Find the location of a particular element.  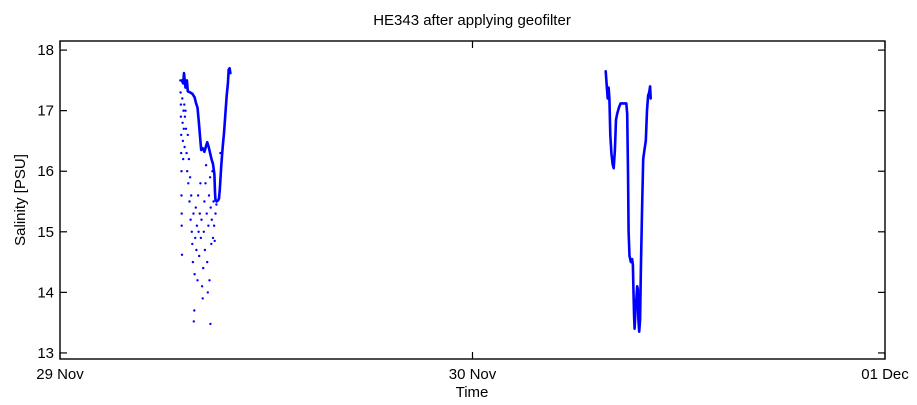

x-tick-label: 30 Nov is located at coordinates (473, 374).